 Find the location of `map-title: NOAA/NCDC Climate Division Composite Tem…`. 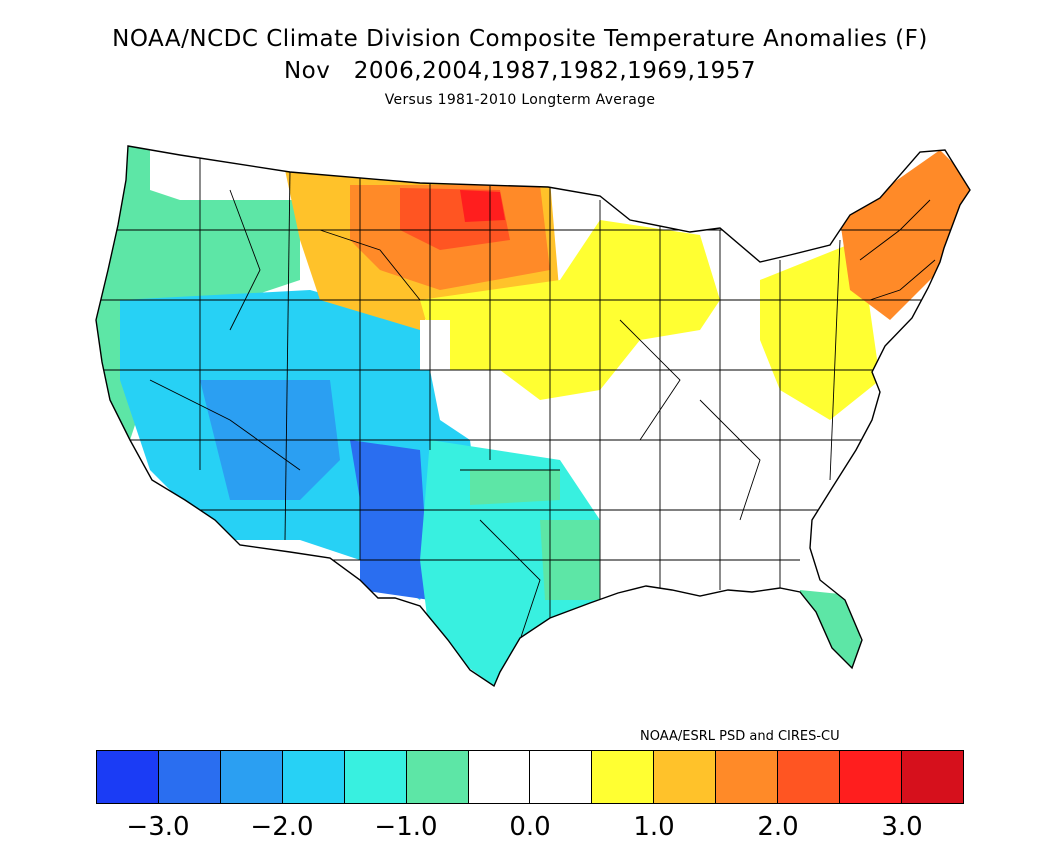

map-title: NOAA/NCDC Climate Division Composite Tem… is located at coordinates (520, 39).